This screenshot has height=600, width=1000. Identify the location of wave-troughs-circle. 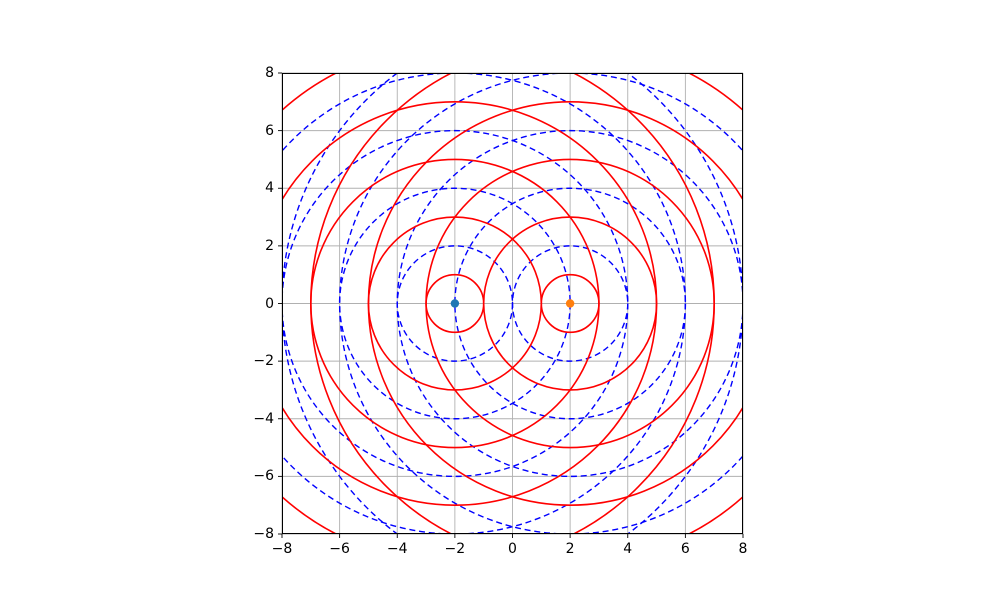
(570, 303).